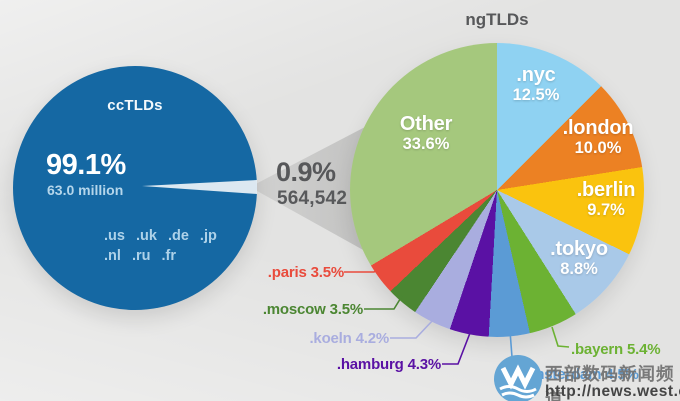  I want to click on cctld-title: ccTLDs, so click(135, 105).